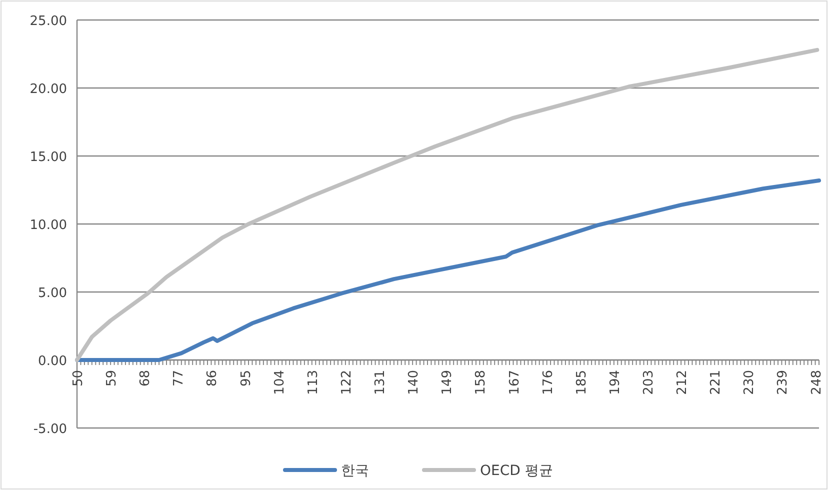  What do you see at coordinates (52, 293) in the screenshot?
I see `y-tick-label: 5.00` at bounding box center [52, 293].